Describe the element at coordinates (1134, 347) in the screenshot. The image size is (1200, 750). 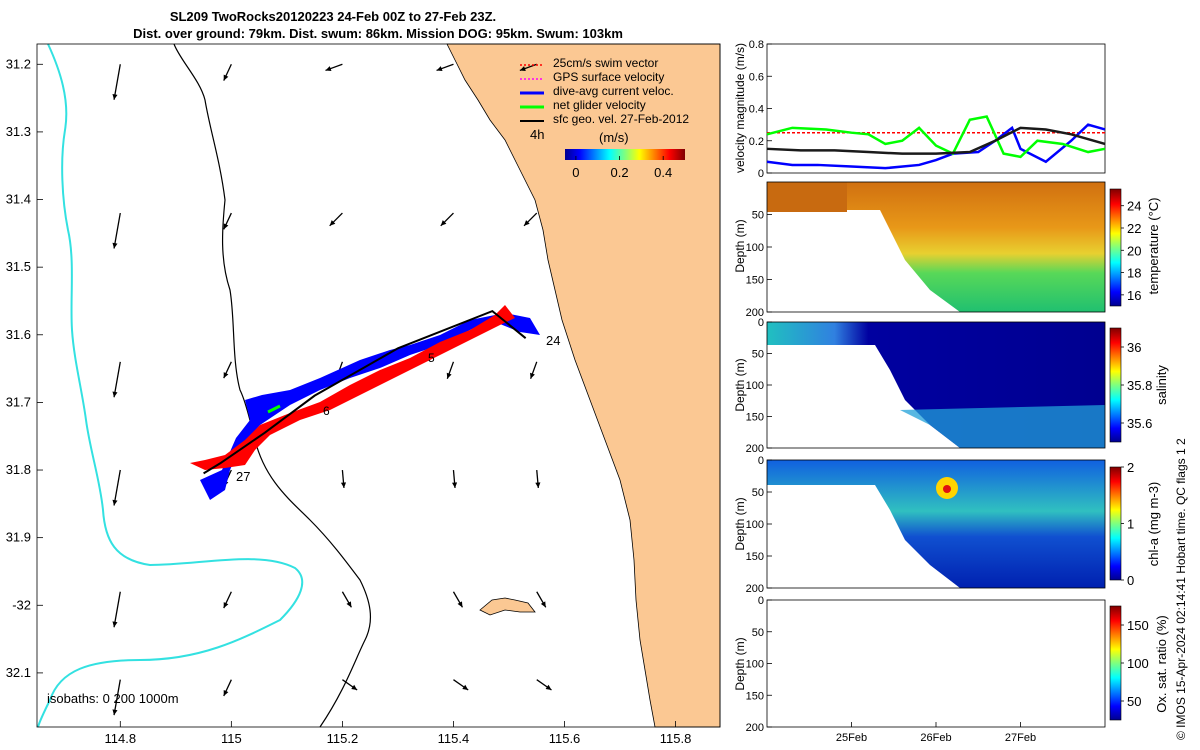
I see `cbar-tick-label: 36` at that location.